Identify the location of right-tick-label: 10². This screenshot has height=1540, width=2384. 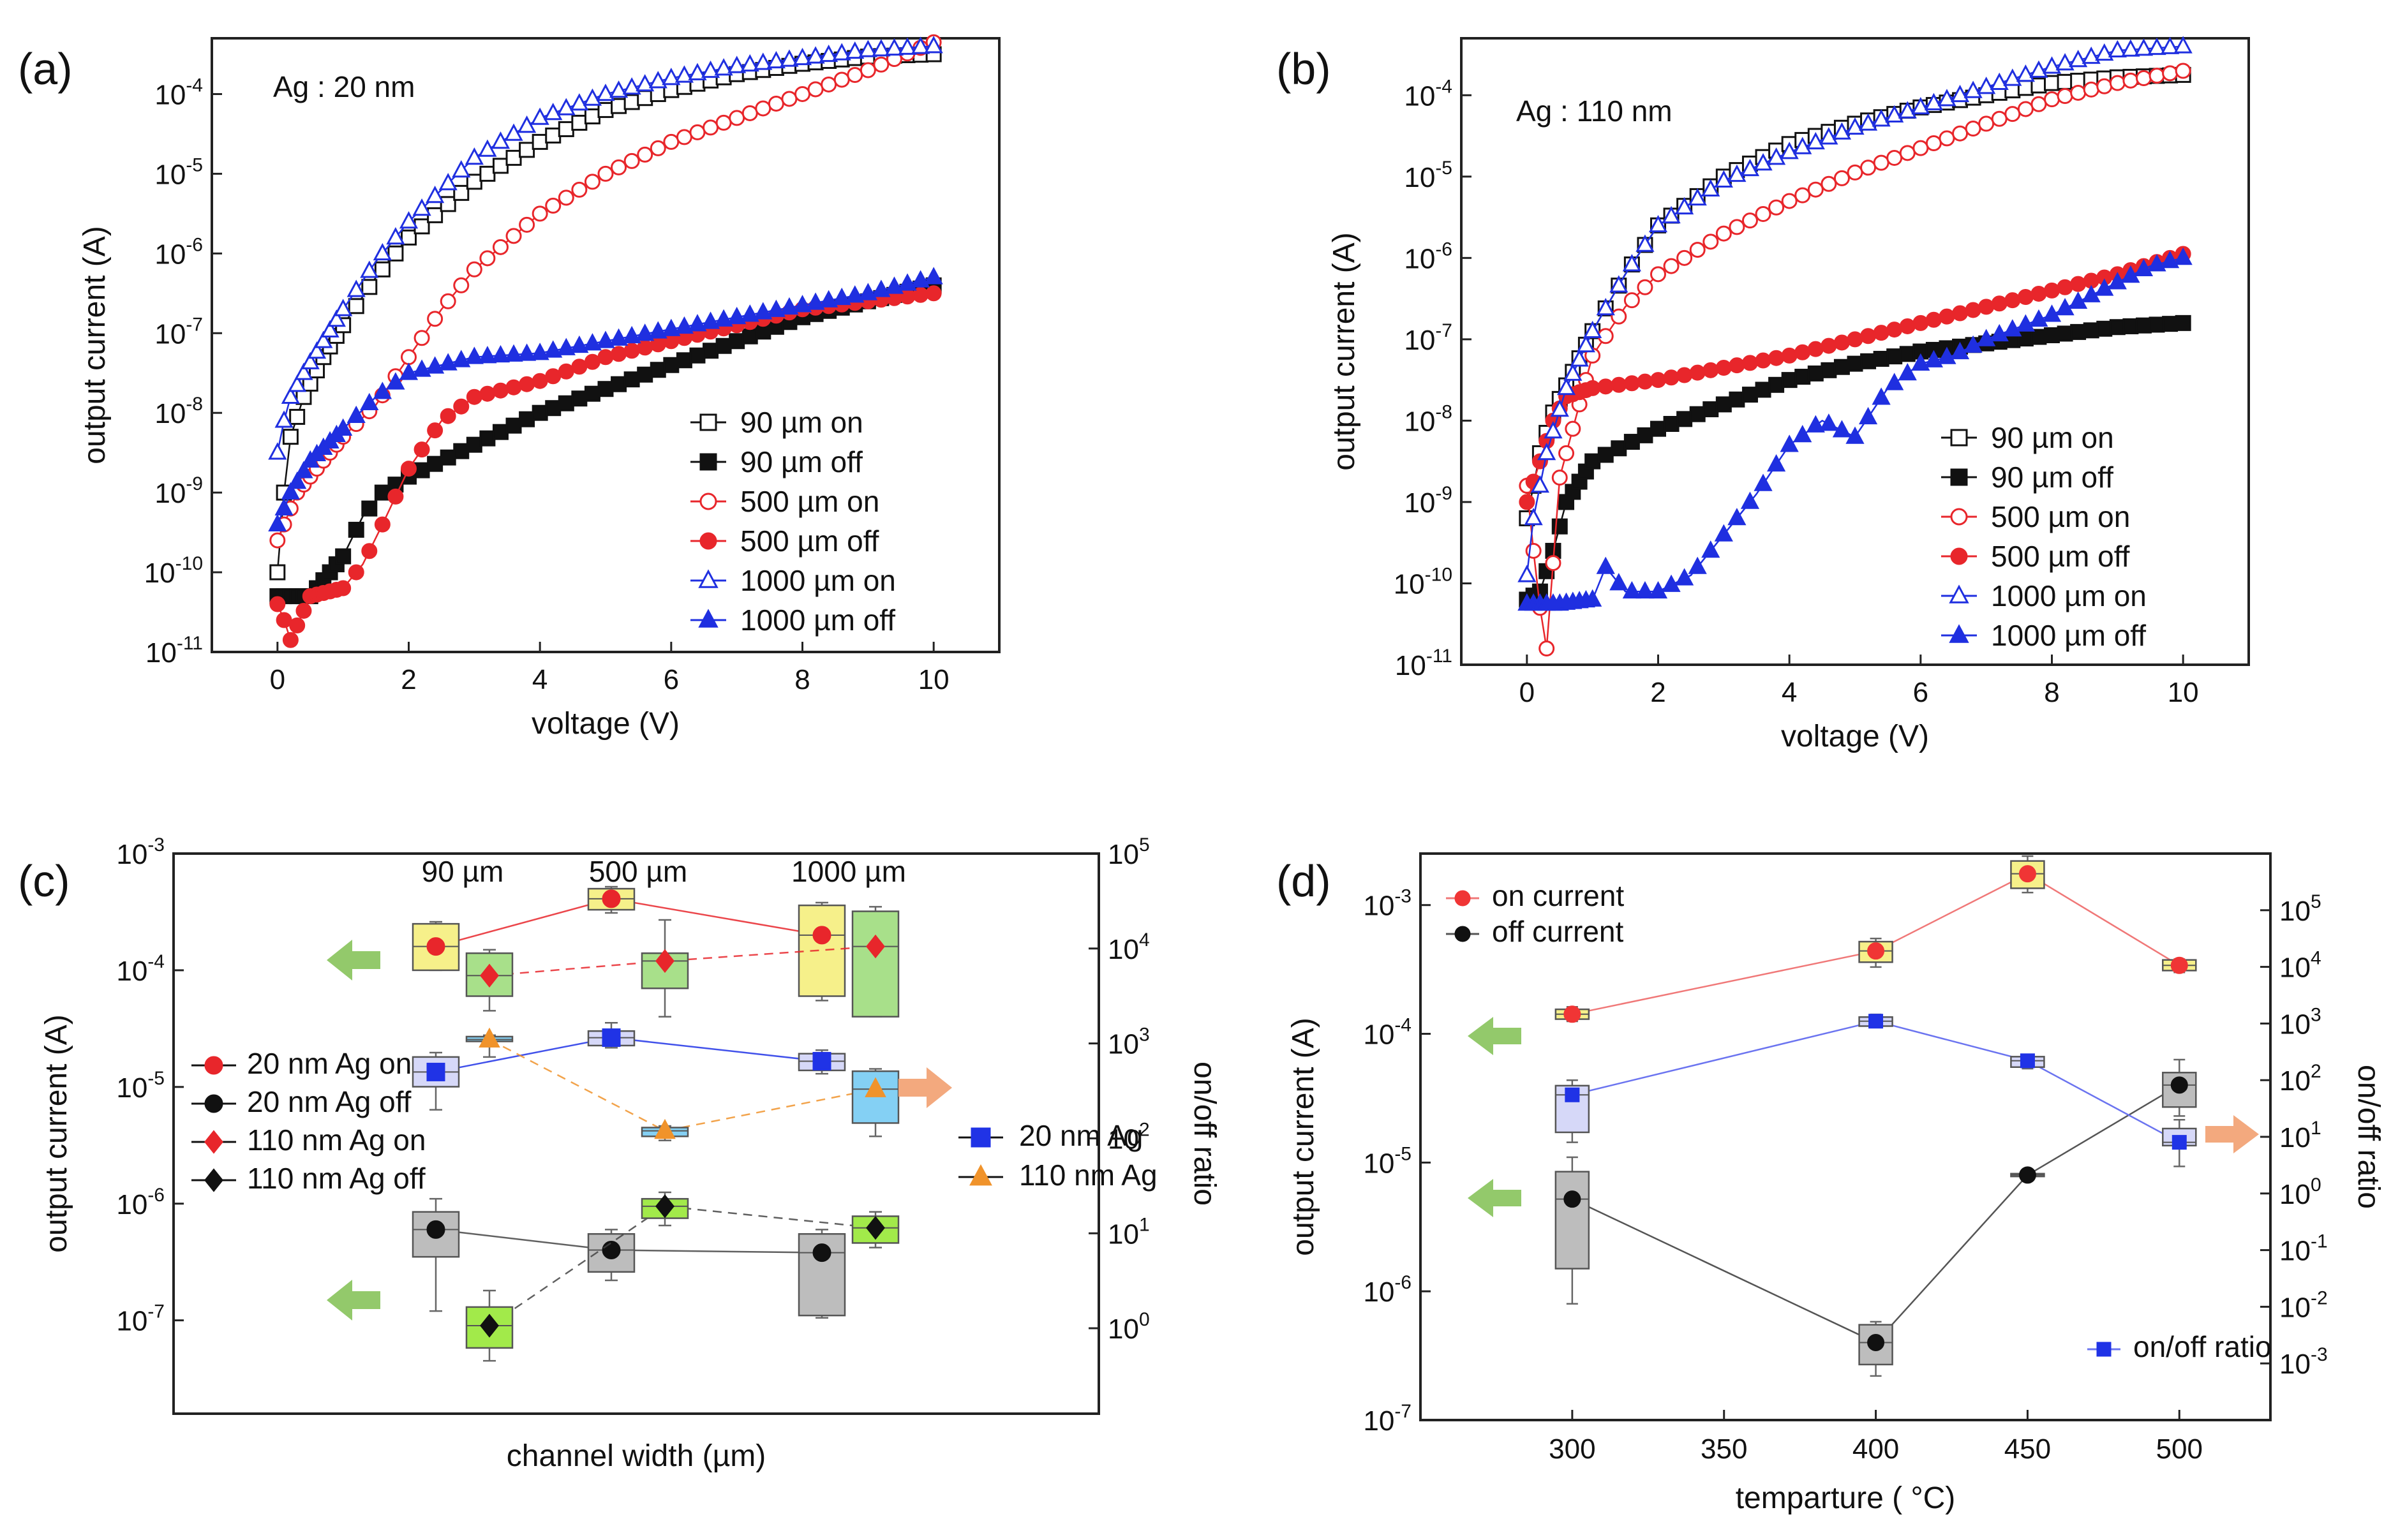
(1129, 1137).